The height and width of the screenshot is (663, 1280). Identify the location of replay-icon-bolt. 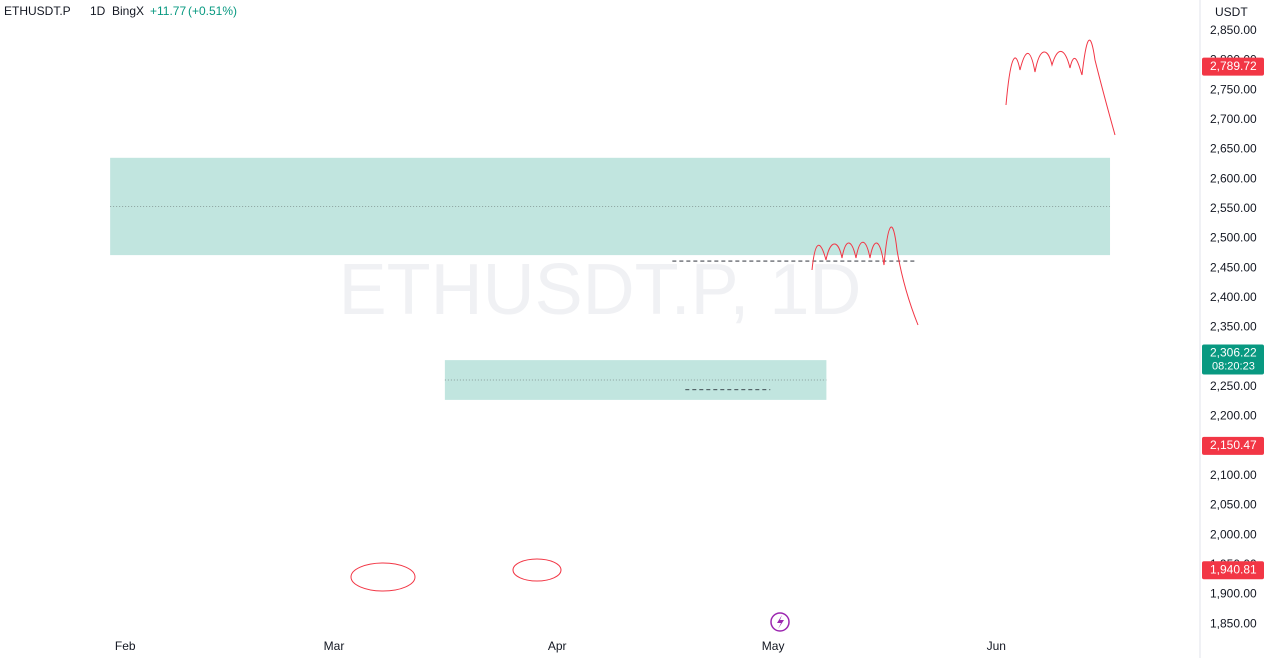
(780, 622).